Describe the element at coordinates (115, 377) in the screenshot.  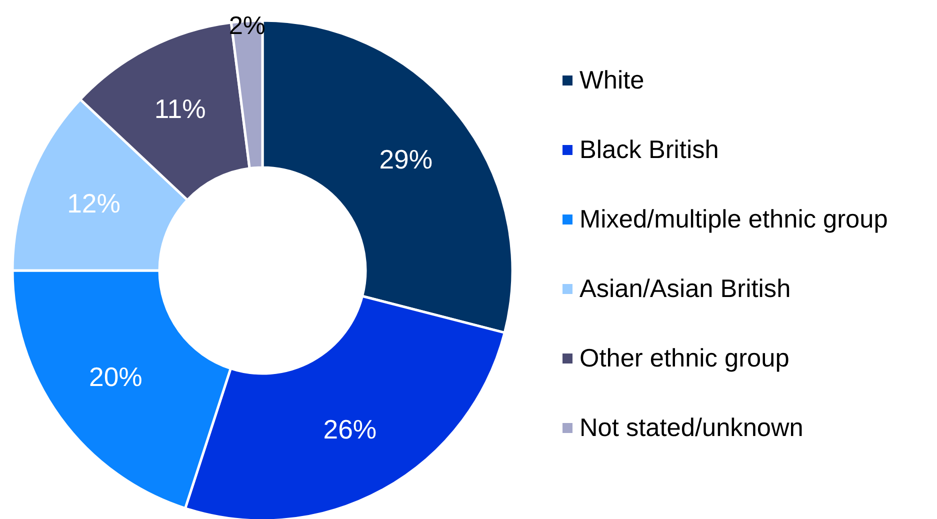
I see `data-label: 20%` at that location.